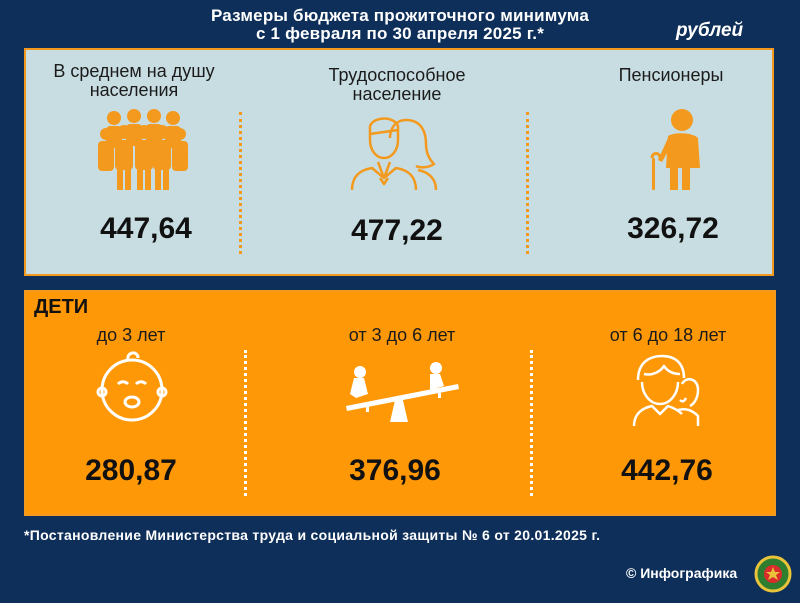 This screenshot has width=800, height=603. Describe the element at coordinates (402, 392) in the screenshot. I see `seesaw-icon` at that location.